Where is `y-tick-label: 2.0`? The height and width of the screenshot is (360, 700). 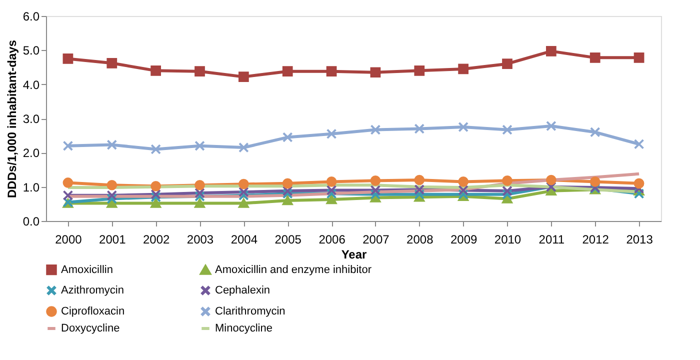 y-tick-label: 2.0 is located at coordinates (31, 153).